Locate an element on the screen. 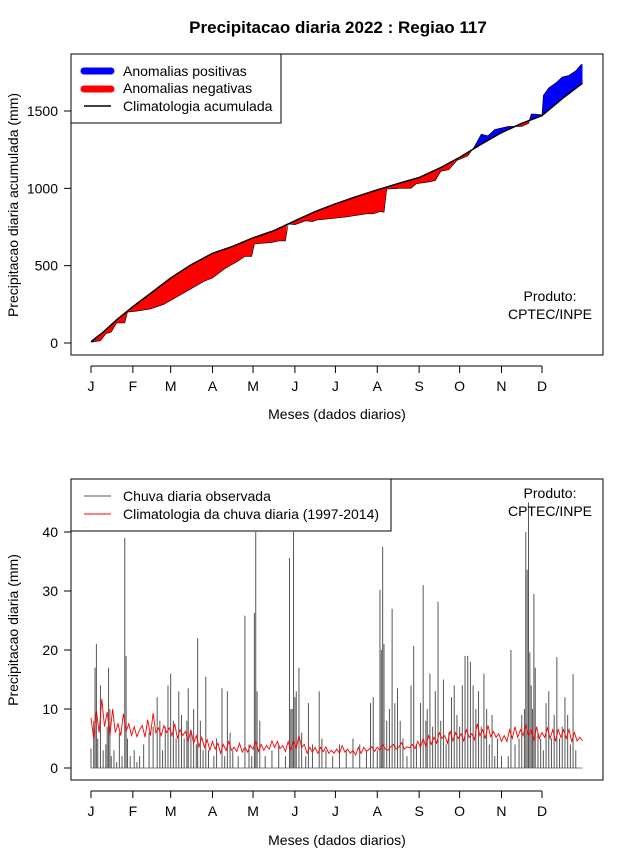 The image size is (640, 850). y-tick-label: 30 is located at coordinates (50, 591).